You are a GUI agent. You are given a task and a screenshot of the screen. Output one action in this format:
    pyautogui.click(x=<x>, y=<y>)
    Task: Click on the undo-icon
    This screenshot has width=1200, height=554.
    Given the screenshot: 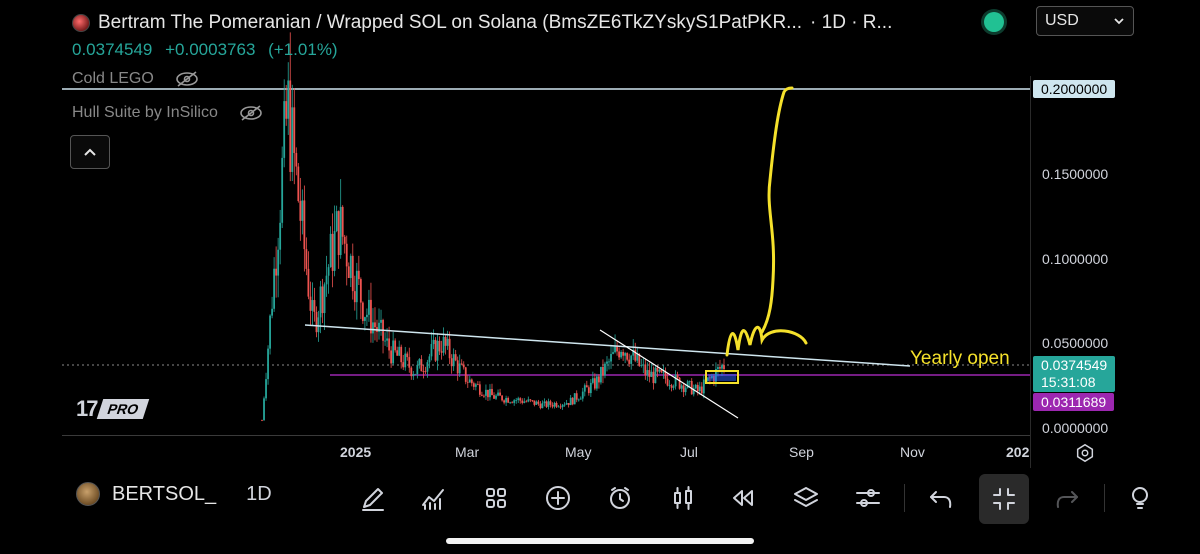 What is the action you would take?
    pyautogui.click(x=941, y=498)
    